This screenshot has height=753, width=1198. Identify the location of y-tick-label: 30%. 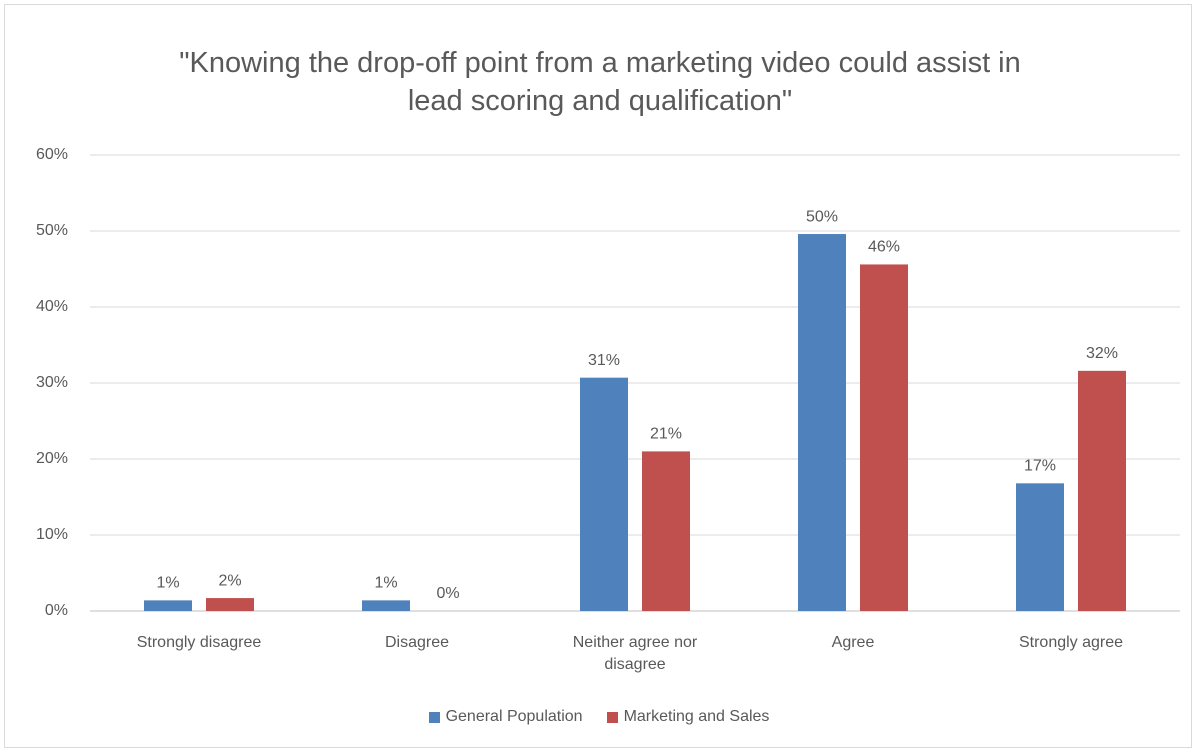
(52, 382).